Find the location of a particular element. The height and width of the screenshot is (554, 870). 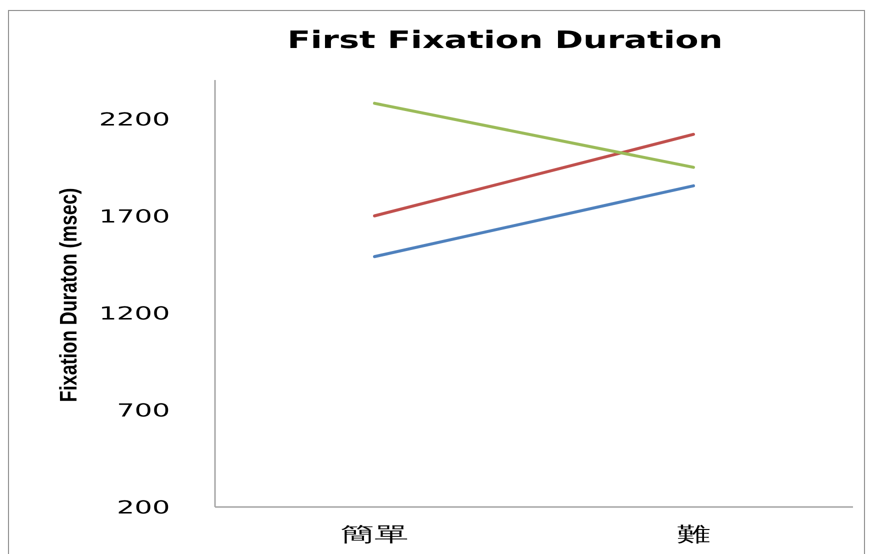

y-tick-label: 200 is located at coordinates (143, 507).